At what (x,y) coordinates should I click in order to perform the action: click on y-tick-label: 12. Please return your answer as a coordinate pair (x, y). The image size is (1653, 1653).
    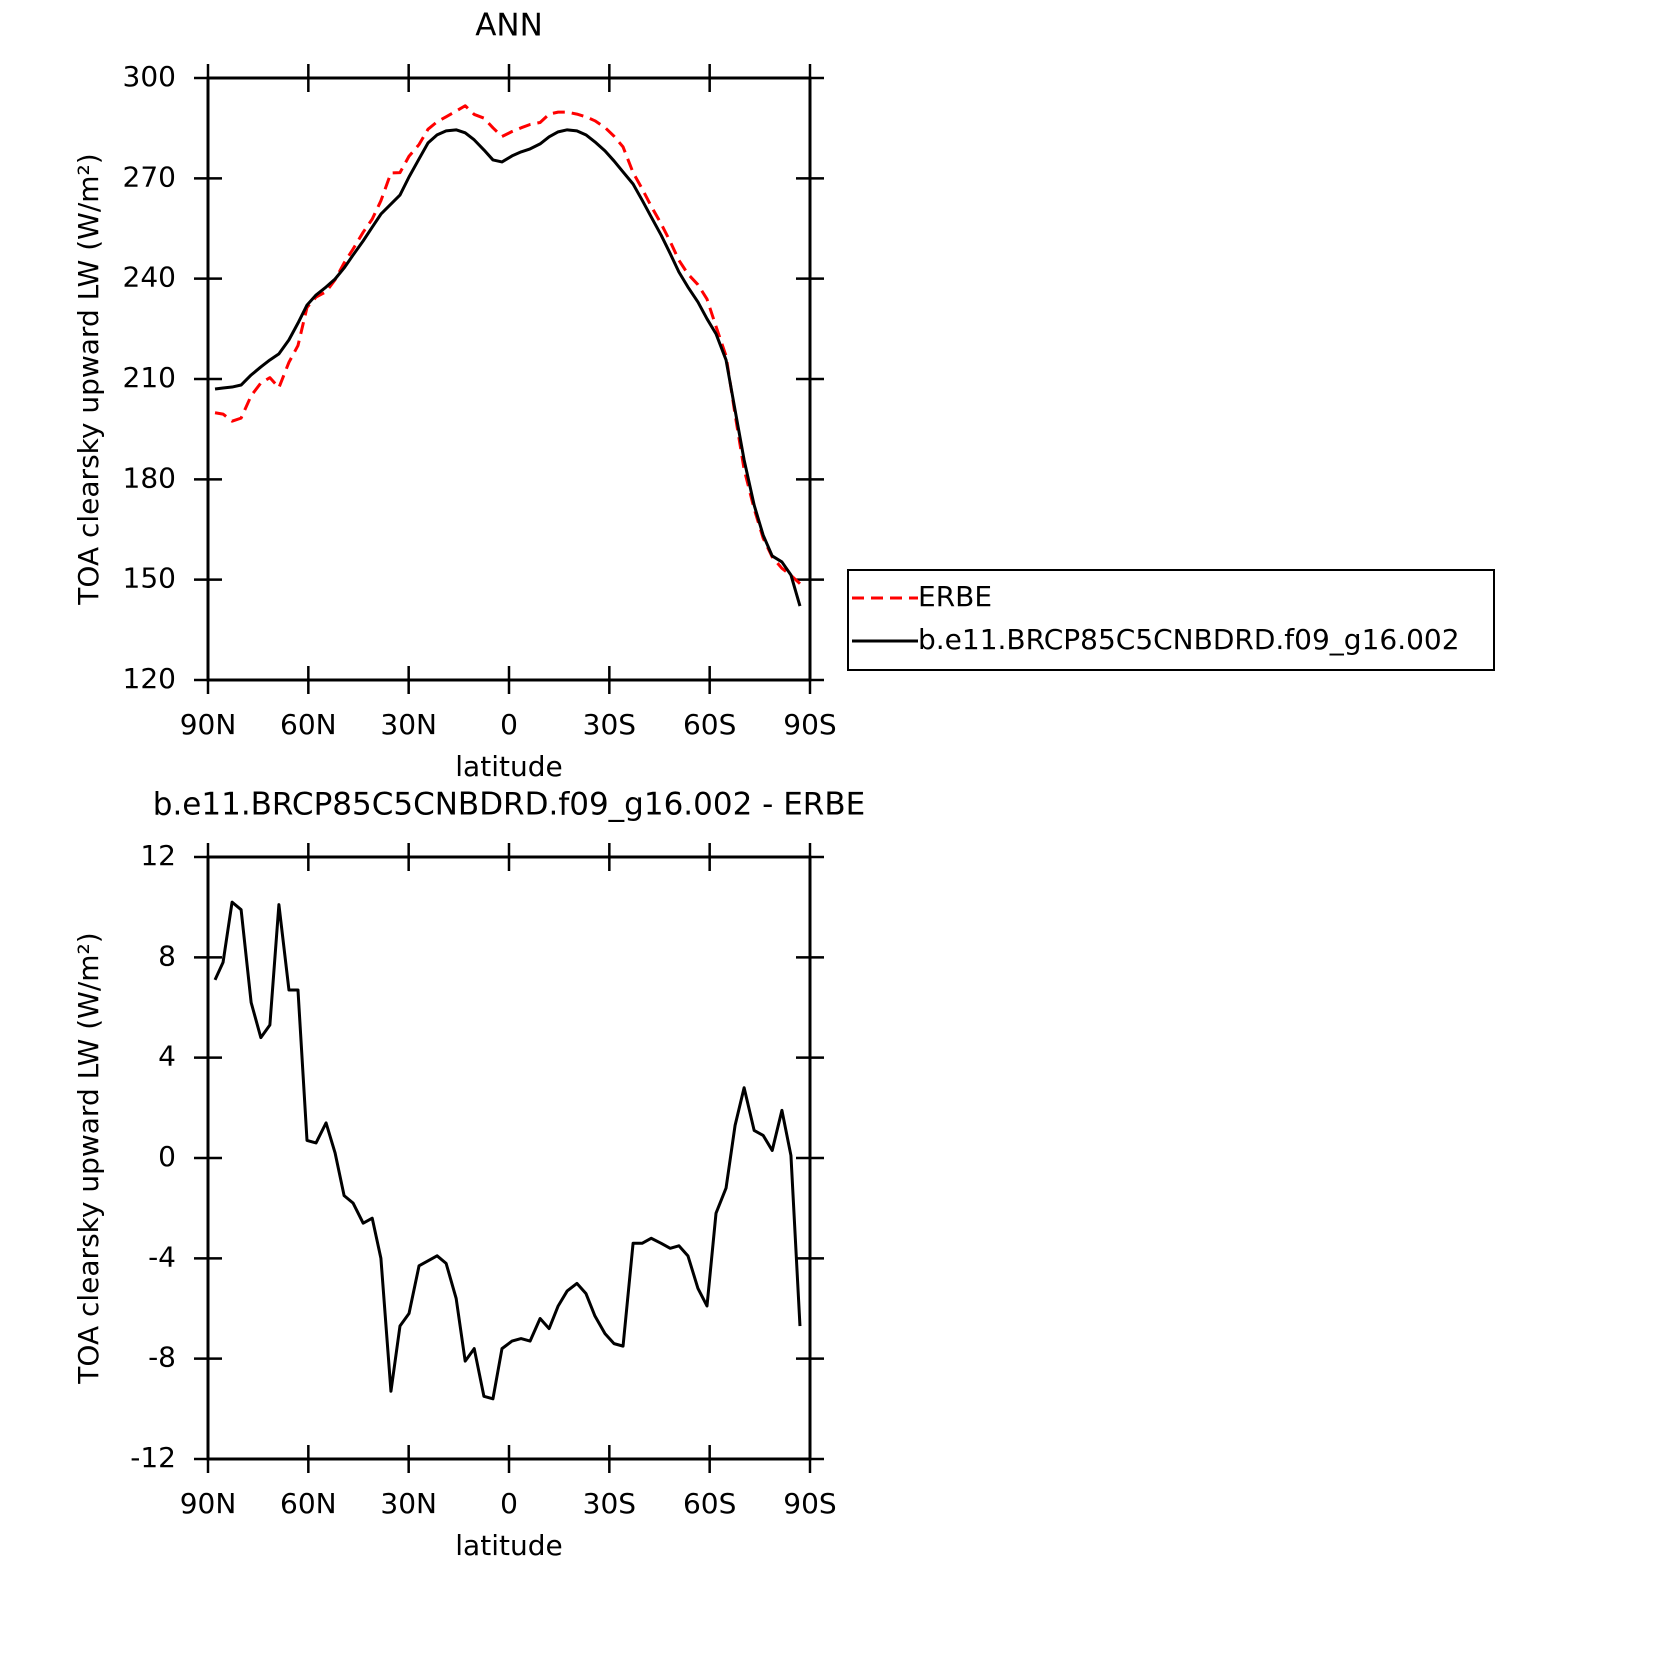
    Looking at the image, I should click on (158, 855).